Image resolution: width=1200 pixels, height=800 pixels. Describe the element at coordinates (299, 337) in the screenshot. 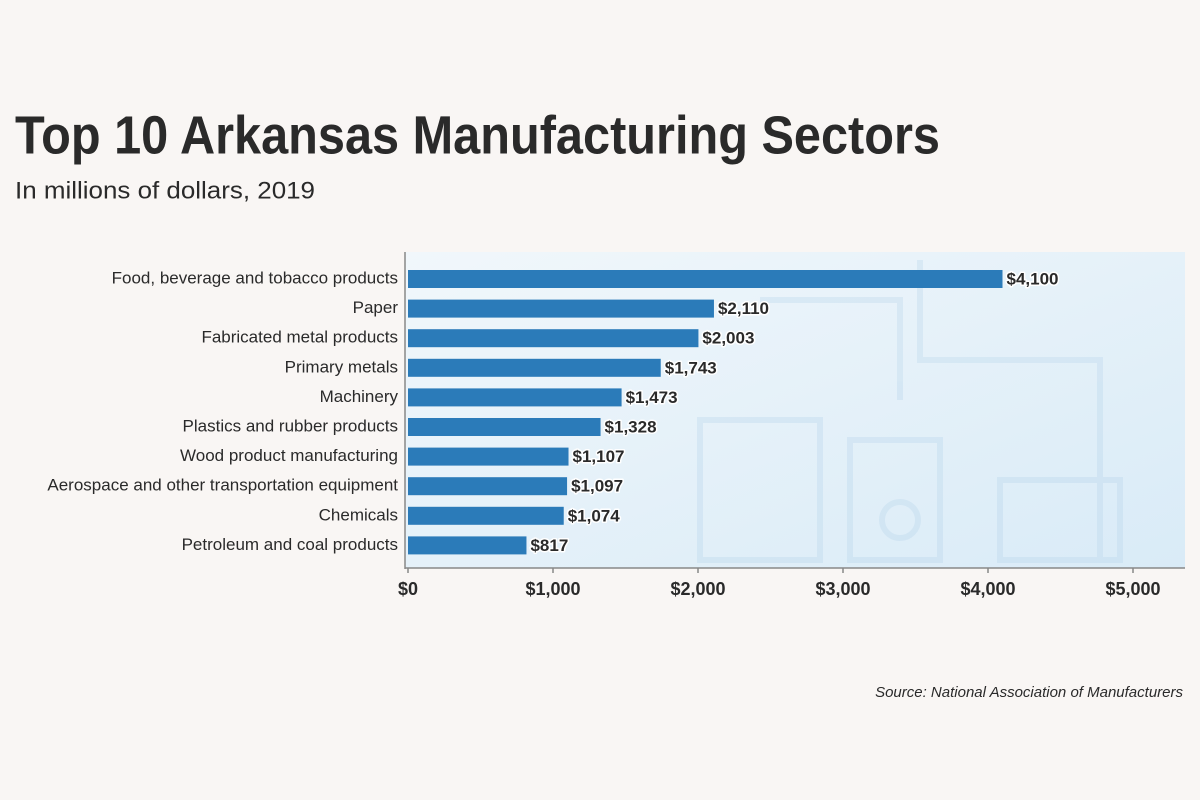

I see `category-label: Fabricated metal products` at that location.